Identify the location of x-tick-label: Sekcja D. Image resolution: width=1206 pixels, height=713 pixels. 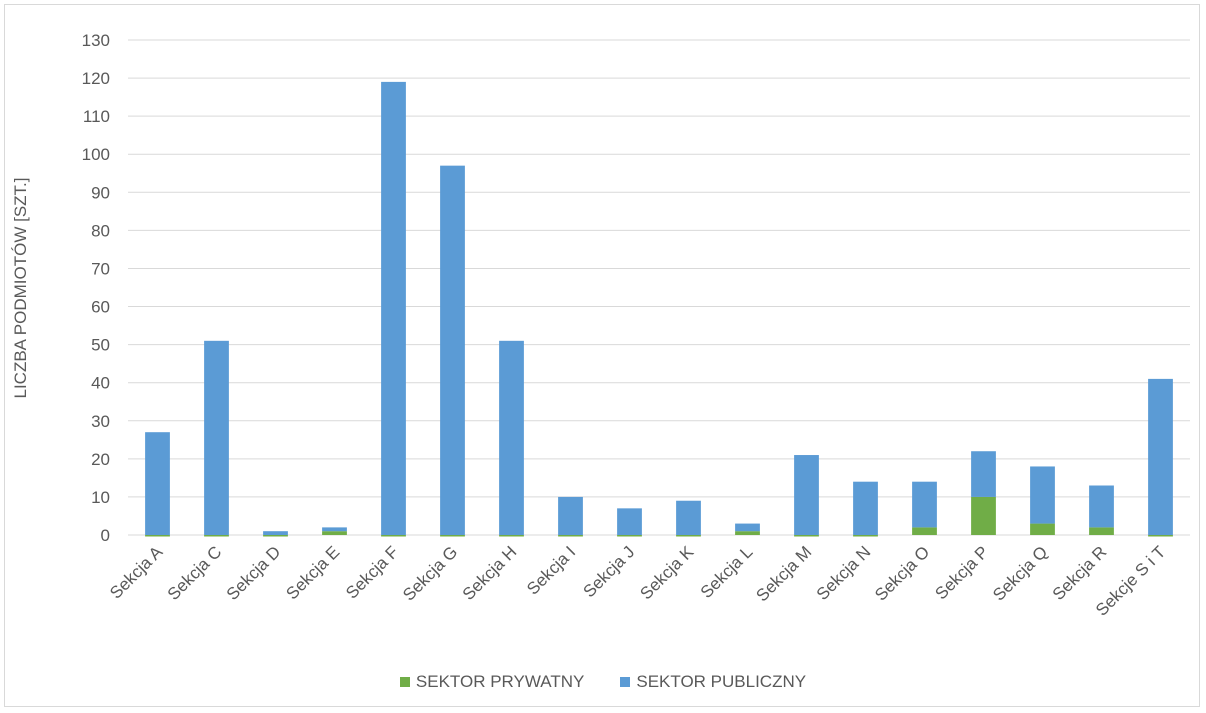
(254, 573).